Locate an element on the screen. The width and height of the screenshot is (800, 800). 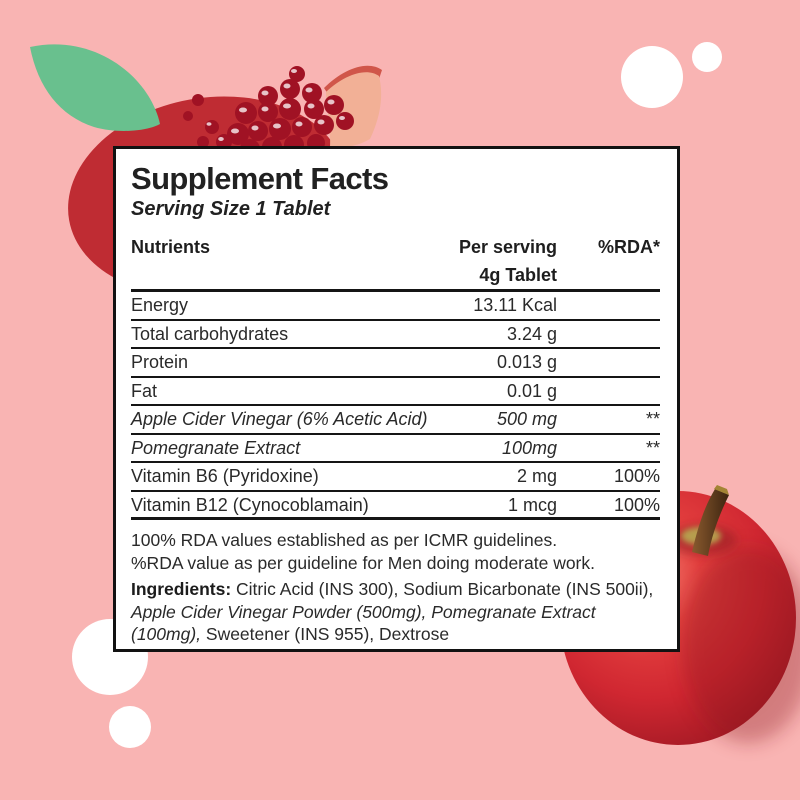
table-row: Vitamin B12 (Cynocoblamain) 1 mcg 100% is located at coordinates (395, 506).